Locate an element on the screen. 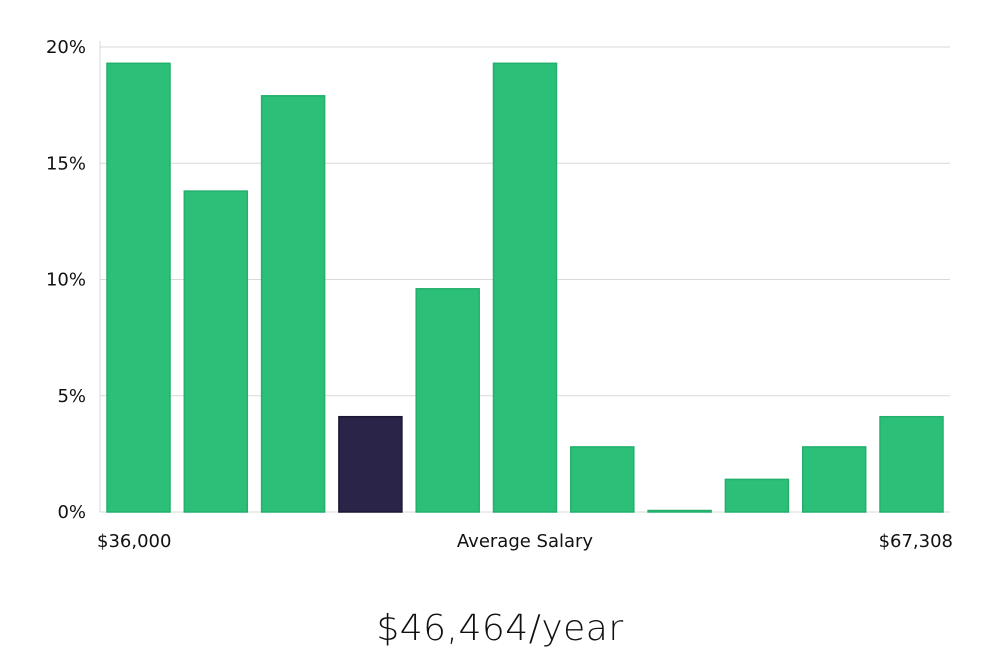 The height and width of the screenshot is (660, 1000). x-axis-label: Average Salary is located at coordinates (525, 541).